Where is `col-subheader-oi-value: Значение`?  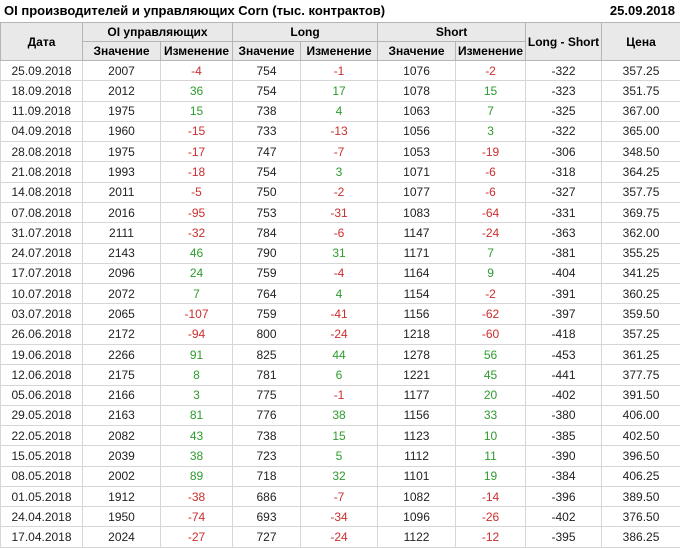 col-subheader-oi-value: Значение is located at coordinates (121, 51).